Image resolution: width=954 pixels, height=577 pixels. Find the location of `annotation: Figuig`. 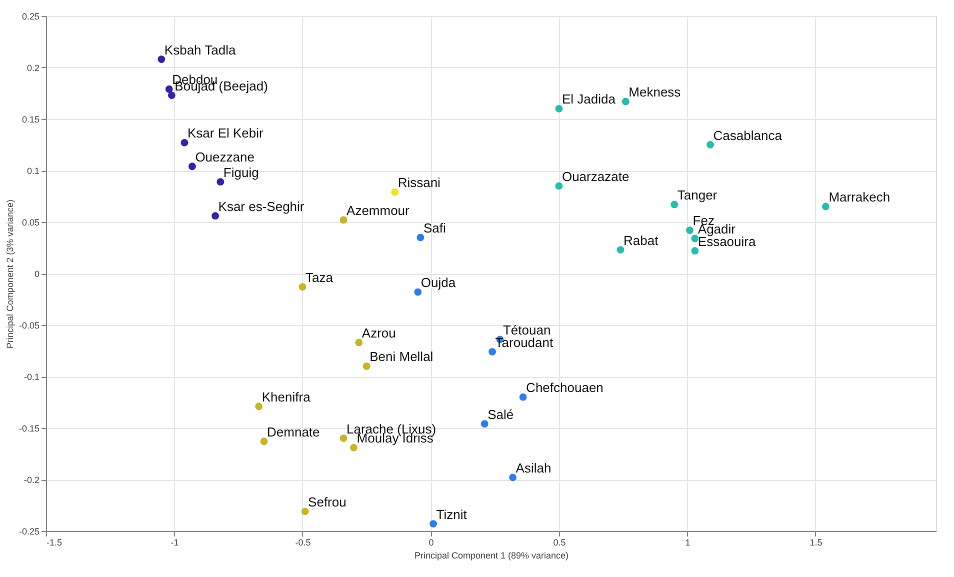

annotation: Figuig is located at coordinates (241, 172).